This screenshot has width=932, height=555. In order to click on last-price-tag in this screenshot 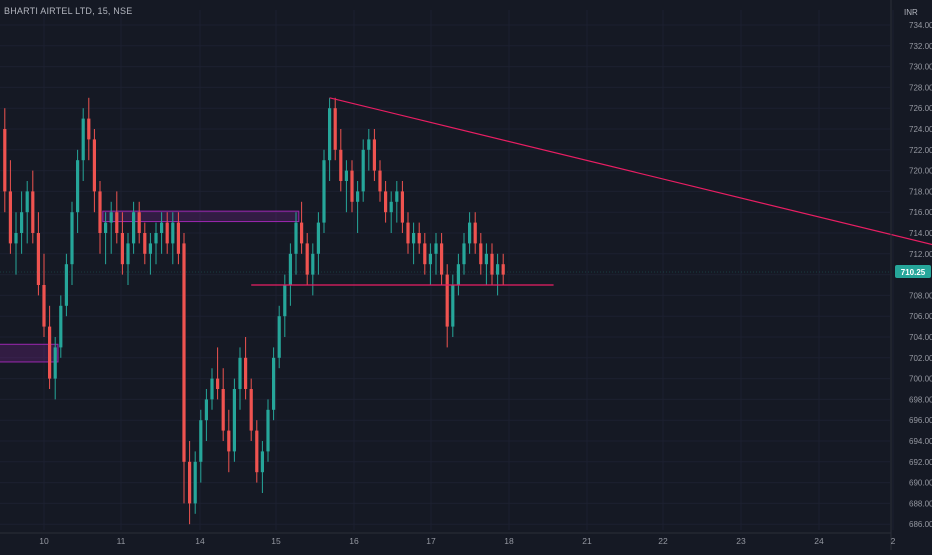, I will do `click(913, 271)`.